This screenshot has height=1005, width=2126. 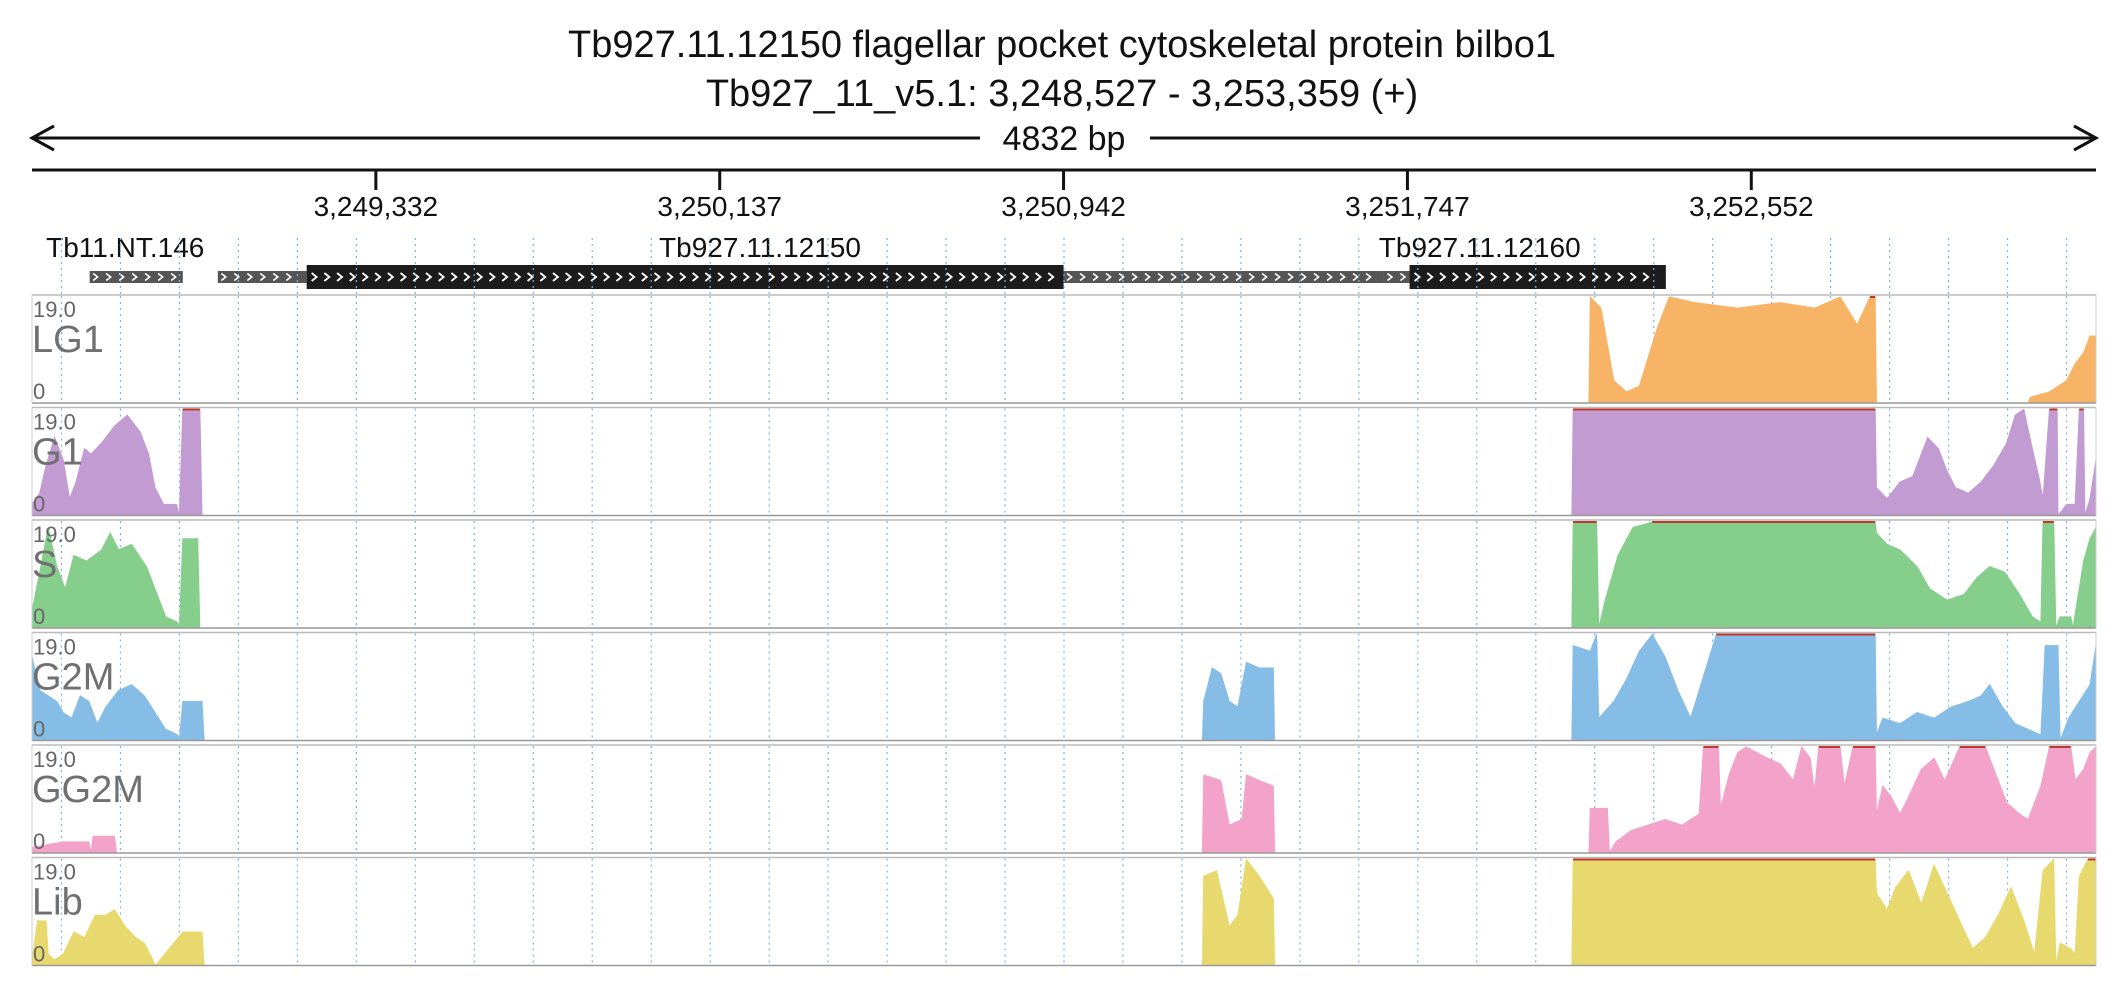 What do you see at coordinates (73, 678) in the screenshot?
I see `track-name-label: G2M` at bounding box center [73, 678].